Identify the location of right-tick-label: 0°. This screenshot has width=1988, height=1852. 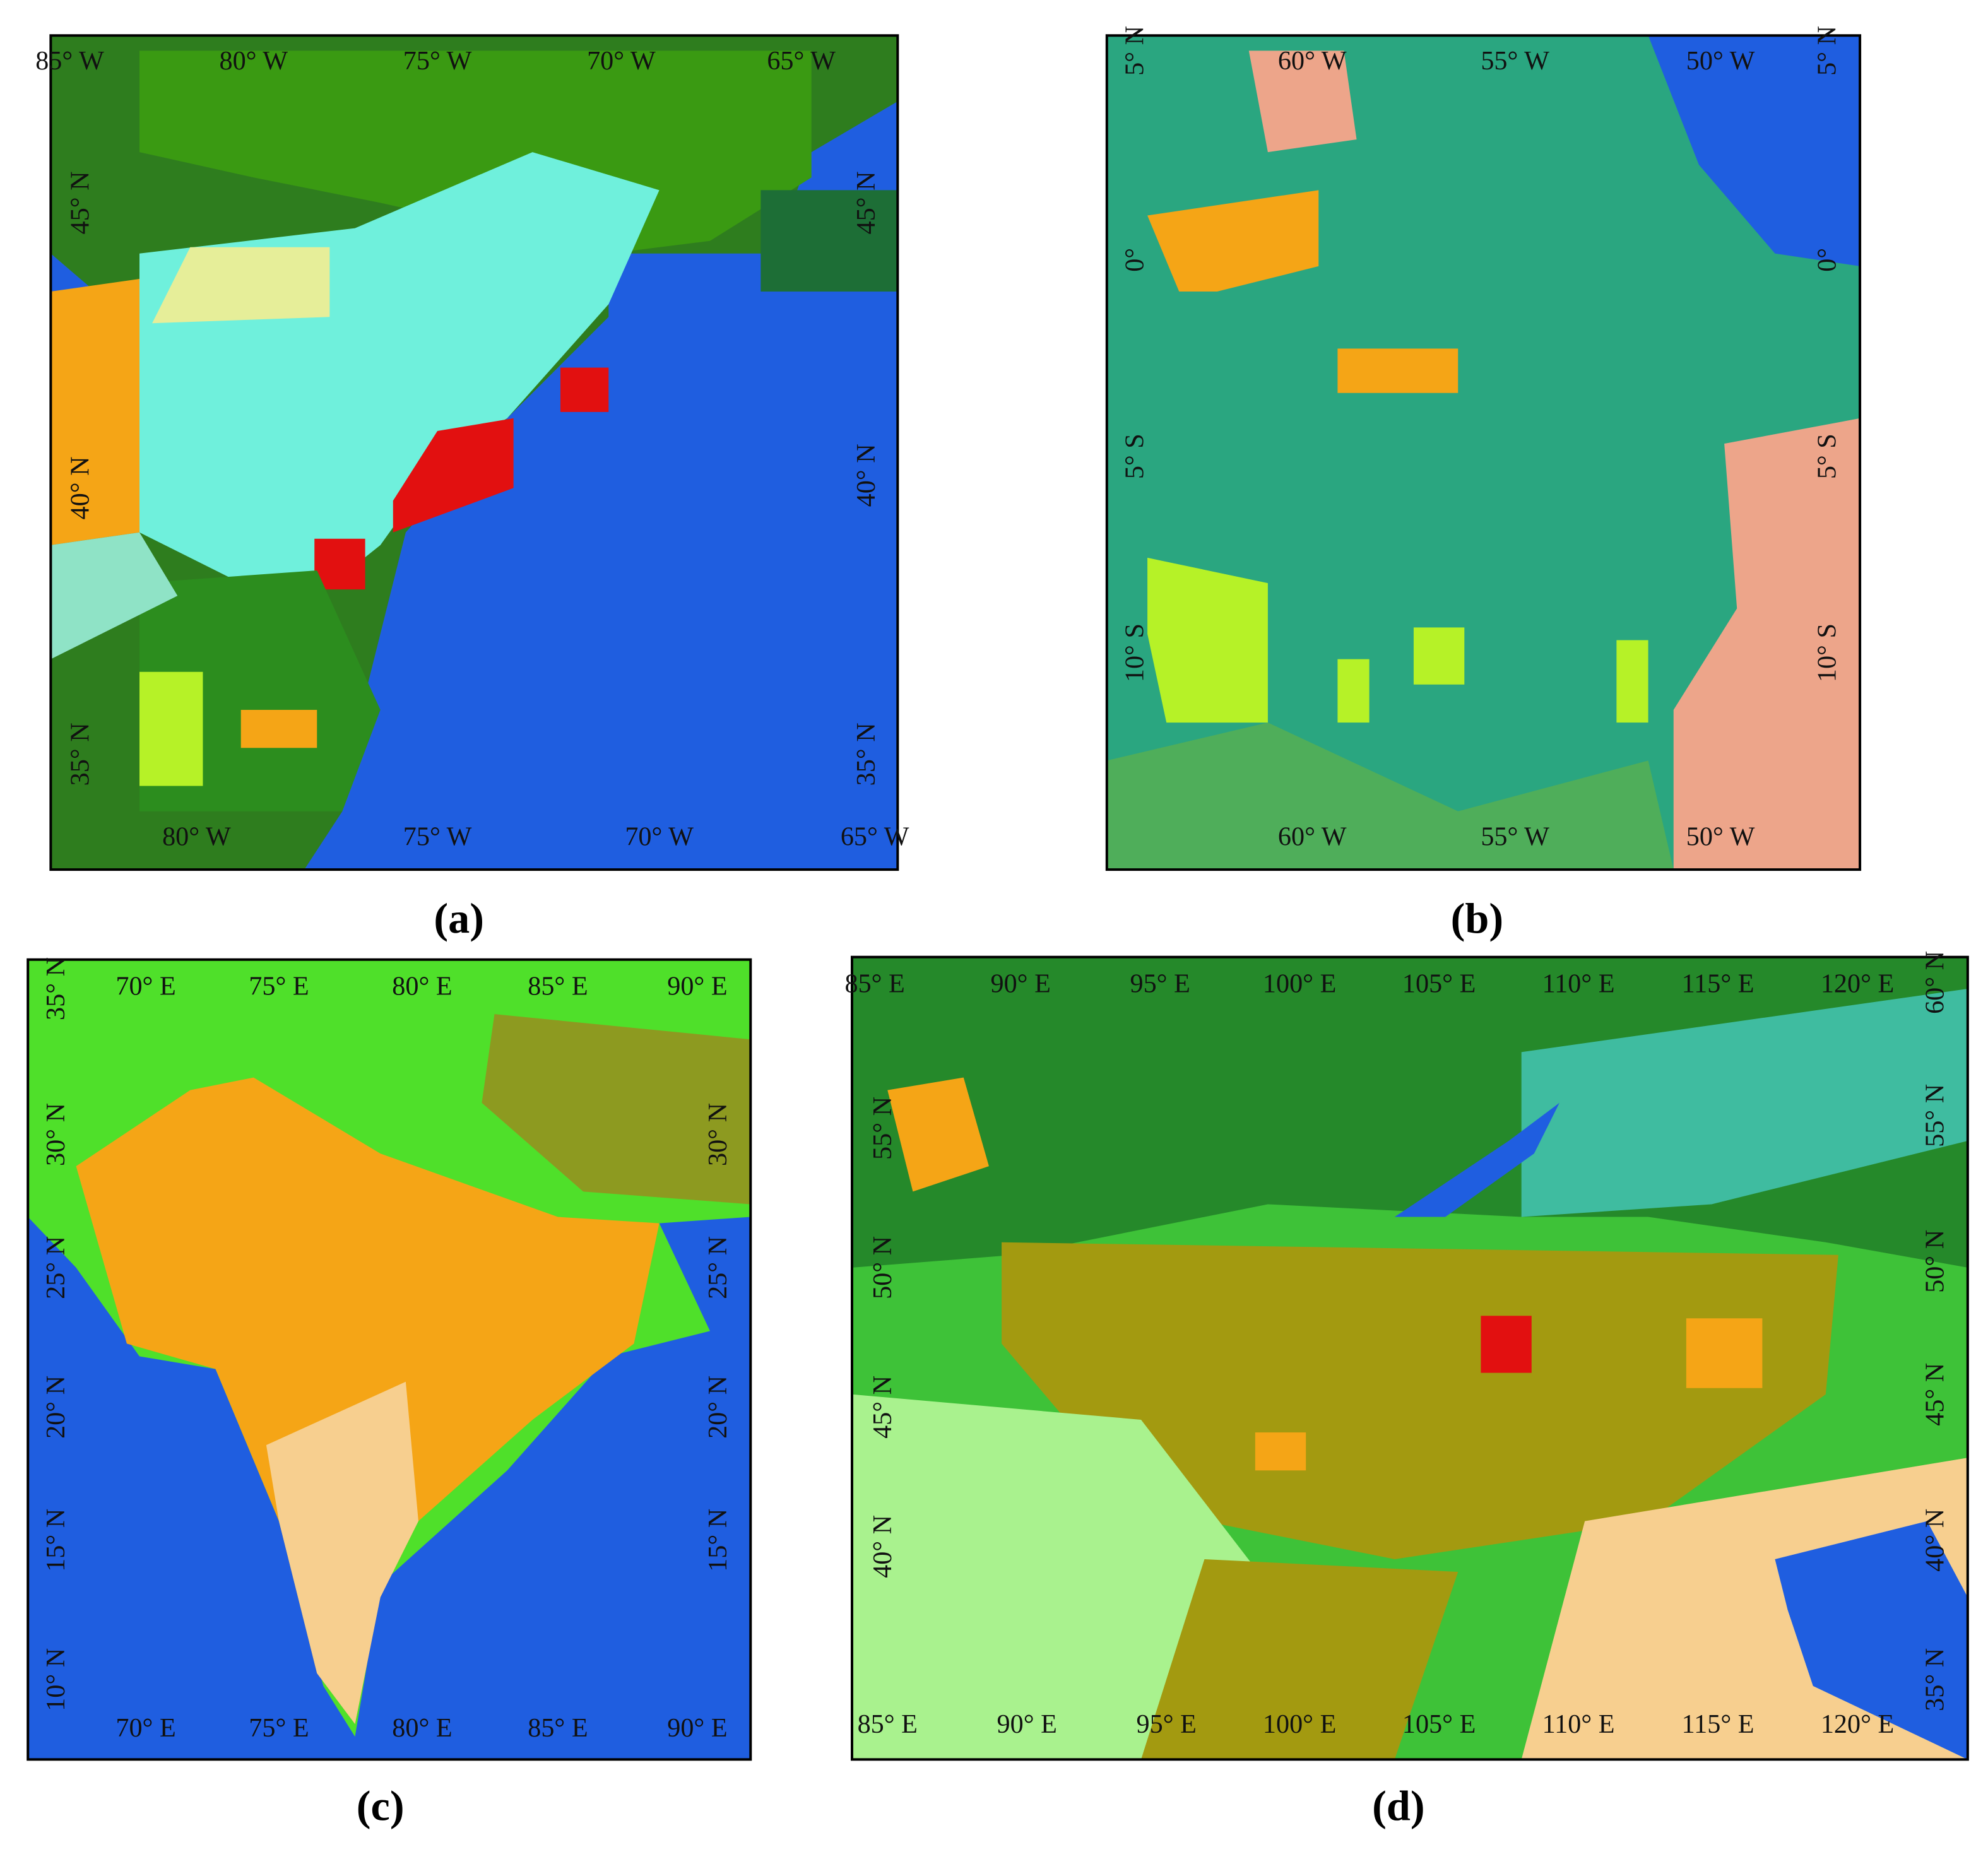
(1827, 260).